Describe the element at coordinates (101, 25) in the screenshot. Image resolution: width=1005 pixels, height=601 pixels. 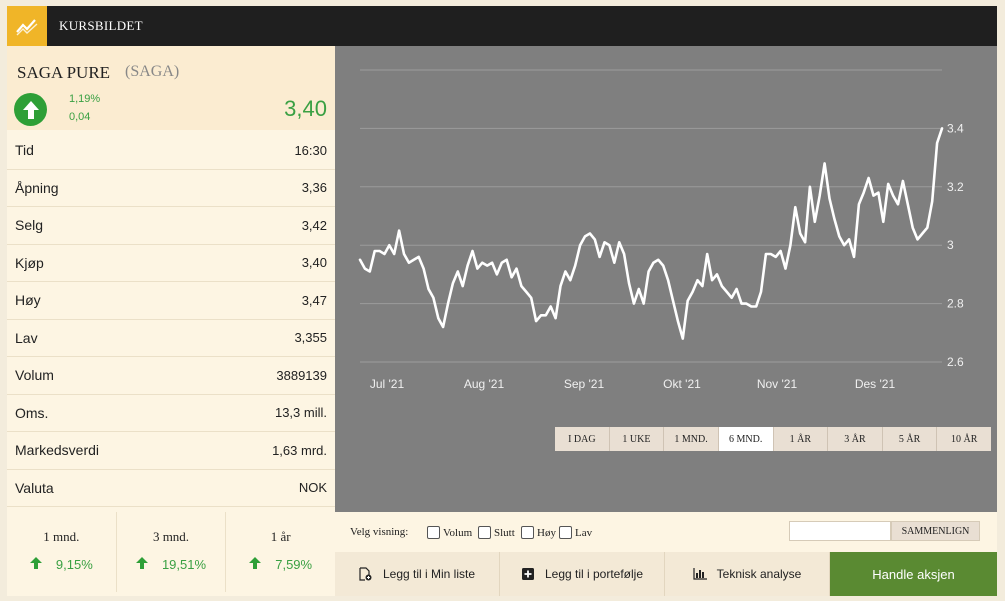
I see `header-title: KURSBILDET` at that location.